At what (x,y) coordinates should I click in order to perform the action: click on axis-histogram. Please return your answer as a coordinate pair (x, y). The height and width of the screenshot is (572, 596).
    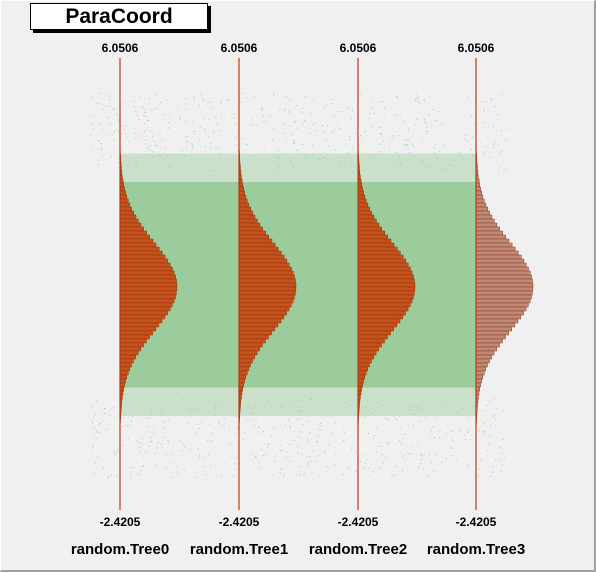
    Looking at the image, I should click on (267, 287).